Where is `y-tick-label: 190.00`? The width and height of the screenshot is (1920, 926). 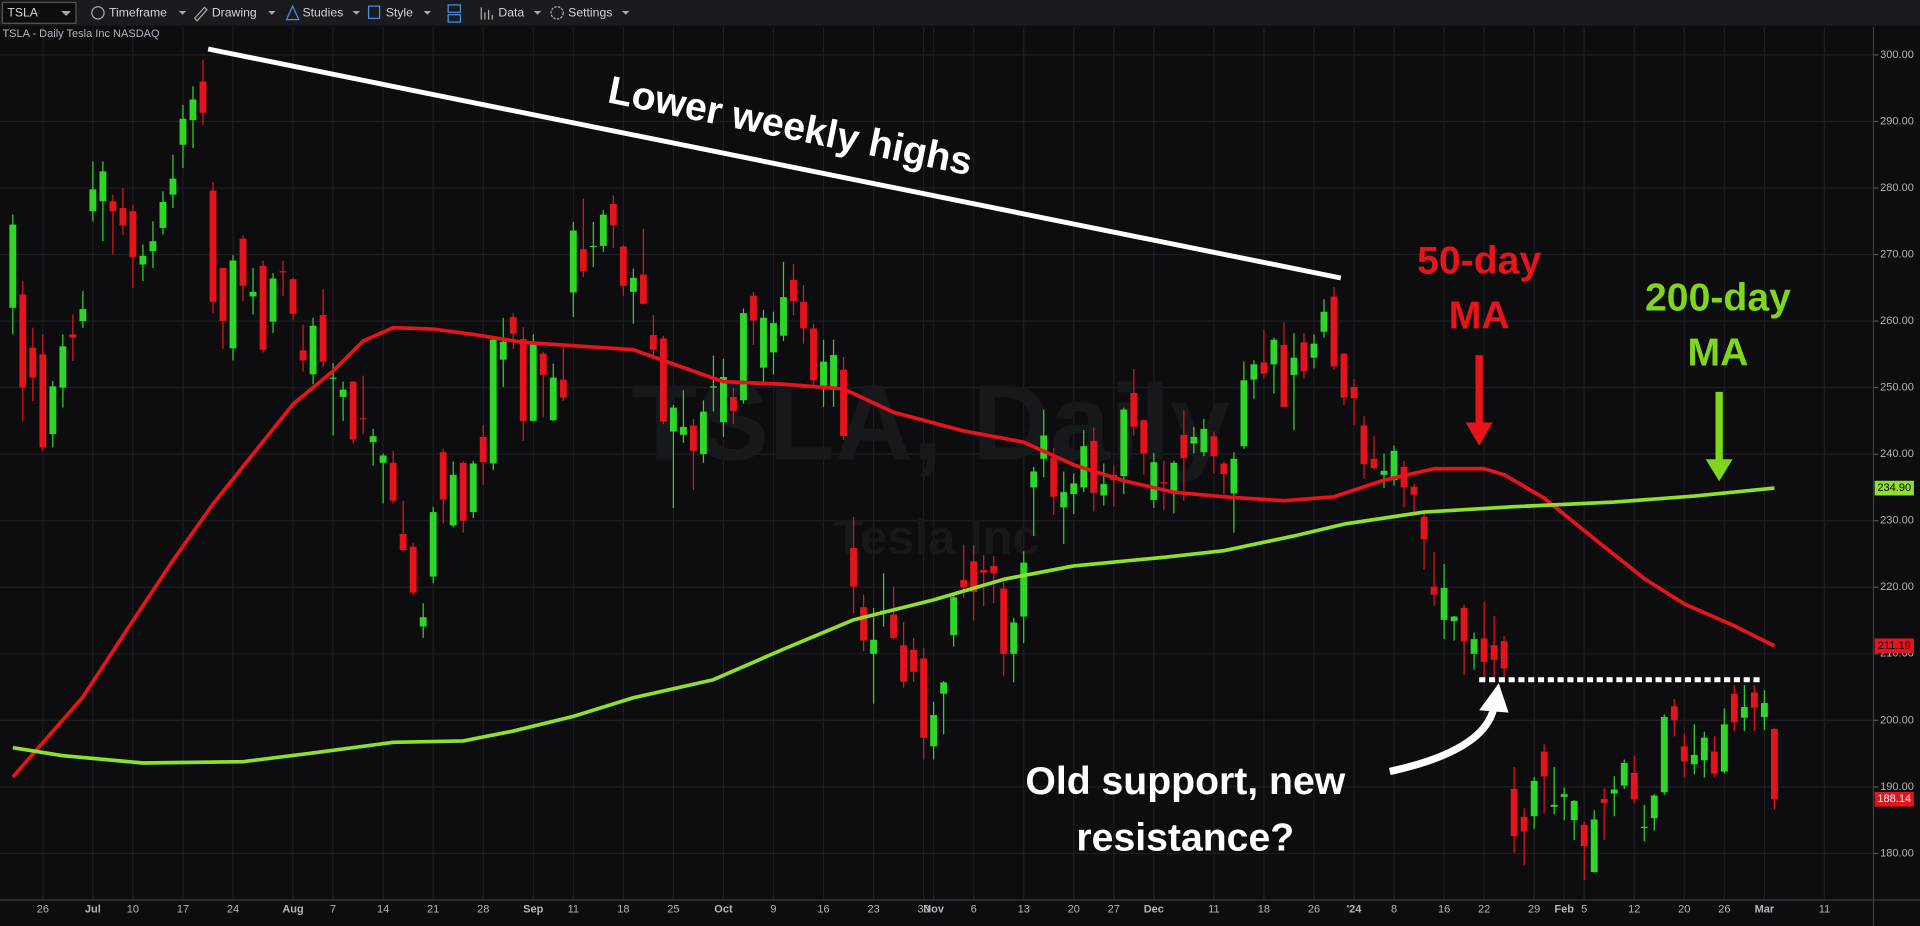 y-tick-label: 190.00 is located at coordinates (1897, 787).